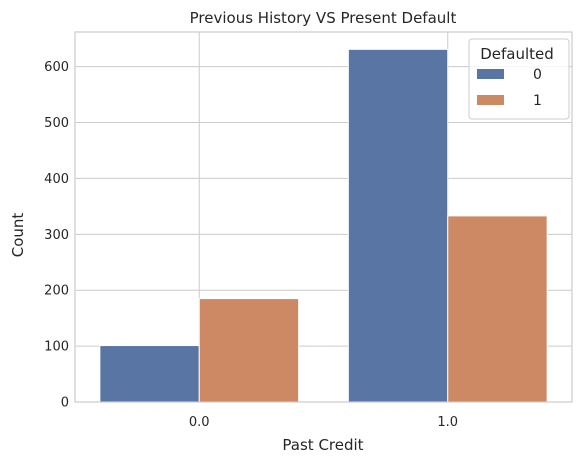  What do you see at coordinates (323, 422) in the screenshot?
I see `x-tick-labels: 0.0 1.0` at bounding box center [323, 422].